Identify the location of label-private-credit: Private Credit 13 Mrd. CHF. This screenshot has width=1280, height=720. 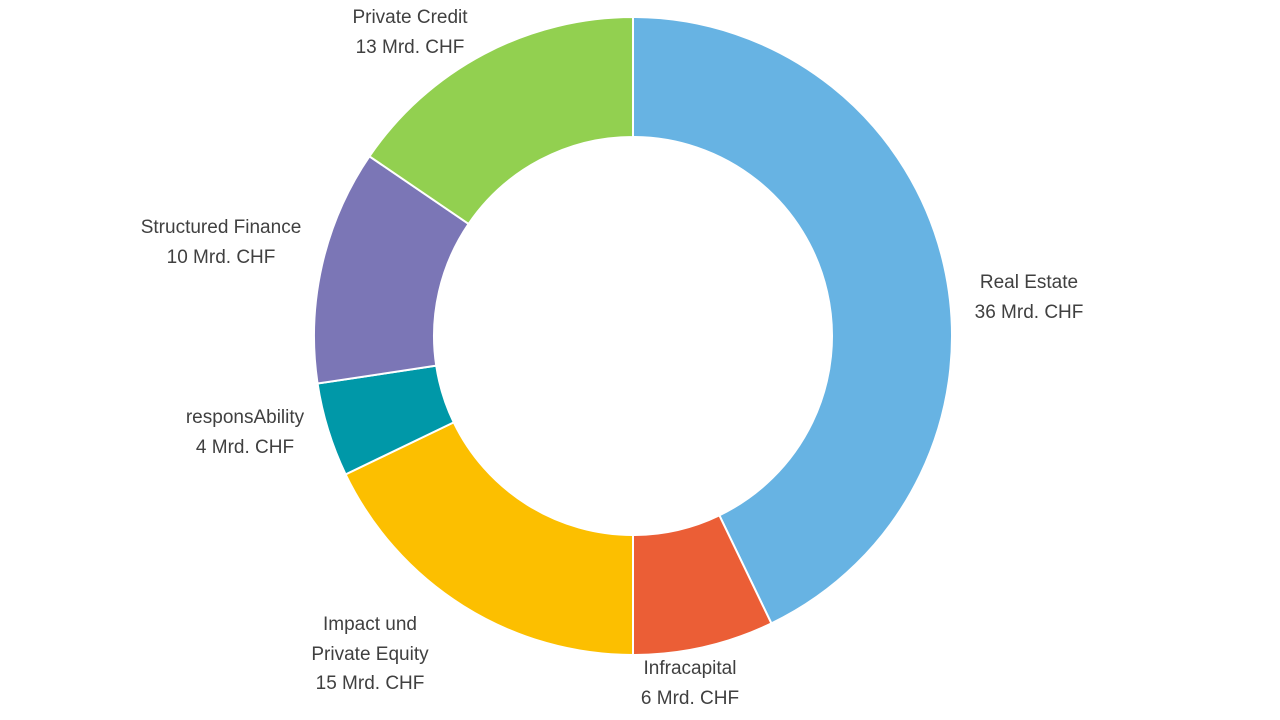
(409, 32).